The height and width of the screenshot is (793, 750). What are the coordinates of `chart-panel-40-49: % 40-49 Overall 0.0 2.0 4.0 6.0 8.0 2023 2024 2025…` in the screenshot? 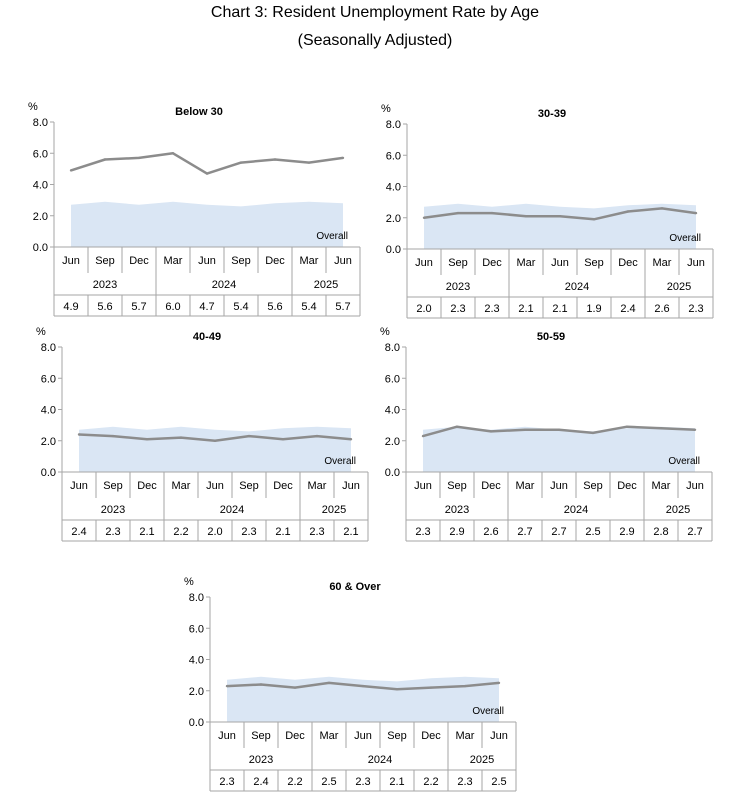 It's located at (213, 433).